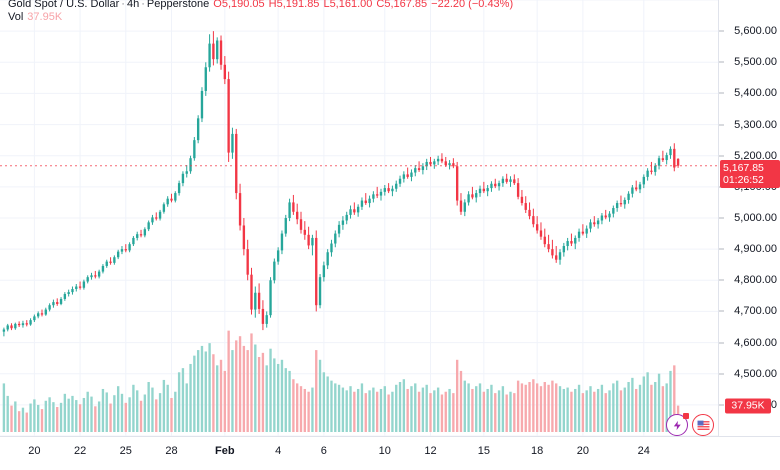 The height and width of the screenshot is (470, 780). Describe the element at coordinates (686, 416) in the screenshot. I see `alert-badge-dot` at that location.